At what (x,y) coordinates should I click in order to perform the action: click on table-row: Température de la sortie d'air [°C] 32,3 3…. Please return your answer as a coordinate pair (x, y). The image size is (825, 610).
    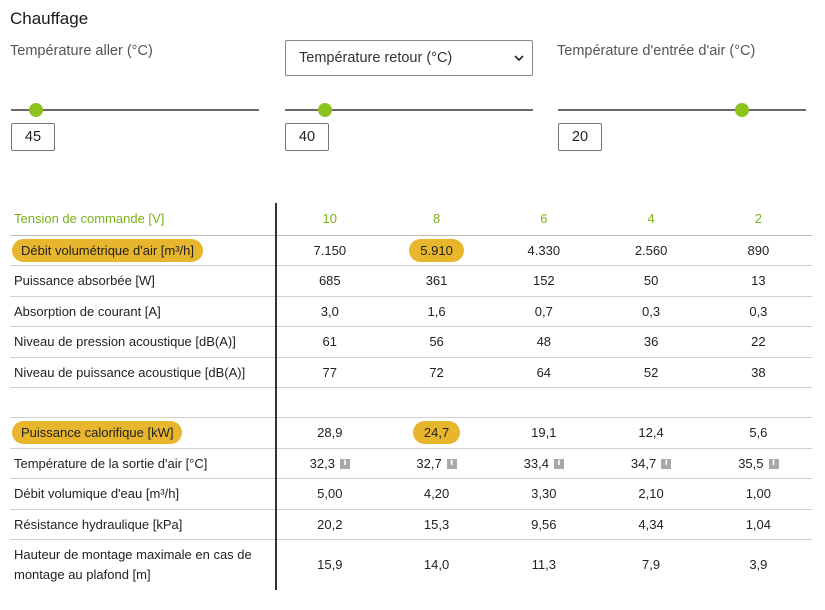
    Looking at the image, I should click on (411, 463).